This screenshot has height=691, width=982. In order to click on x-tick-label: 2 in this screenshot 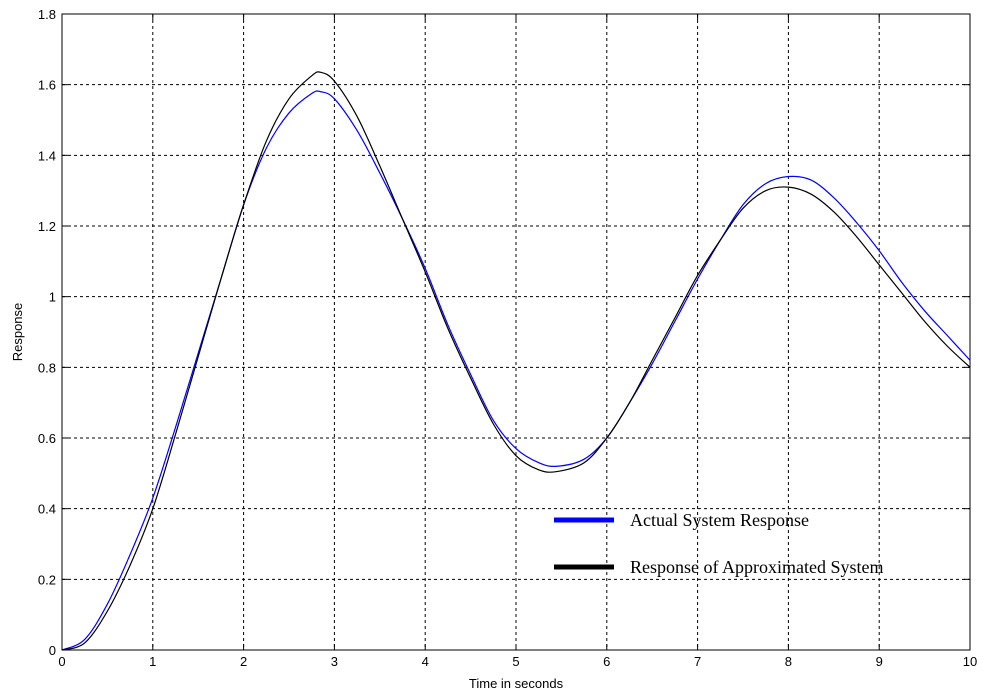, I will do `click(243, 661)`.